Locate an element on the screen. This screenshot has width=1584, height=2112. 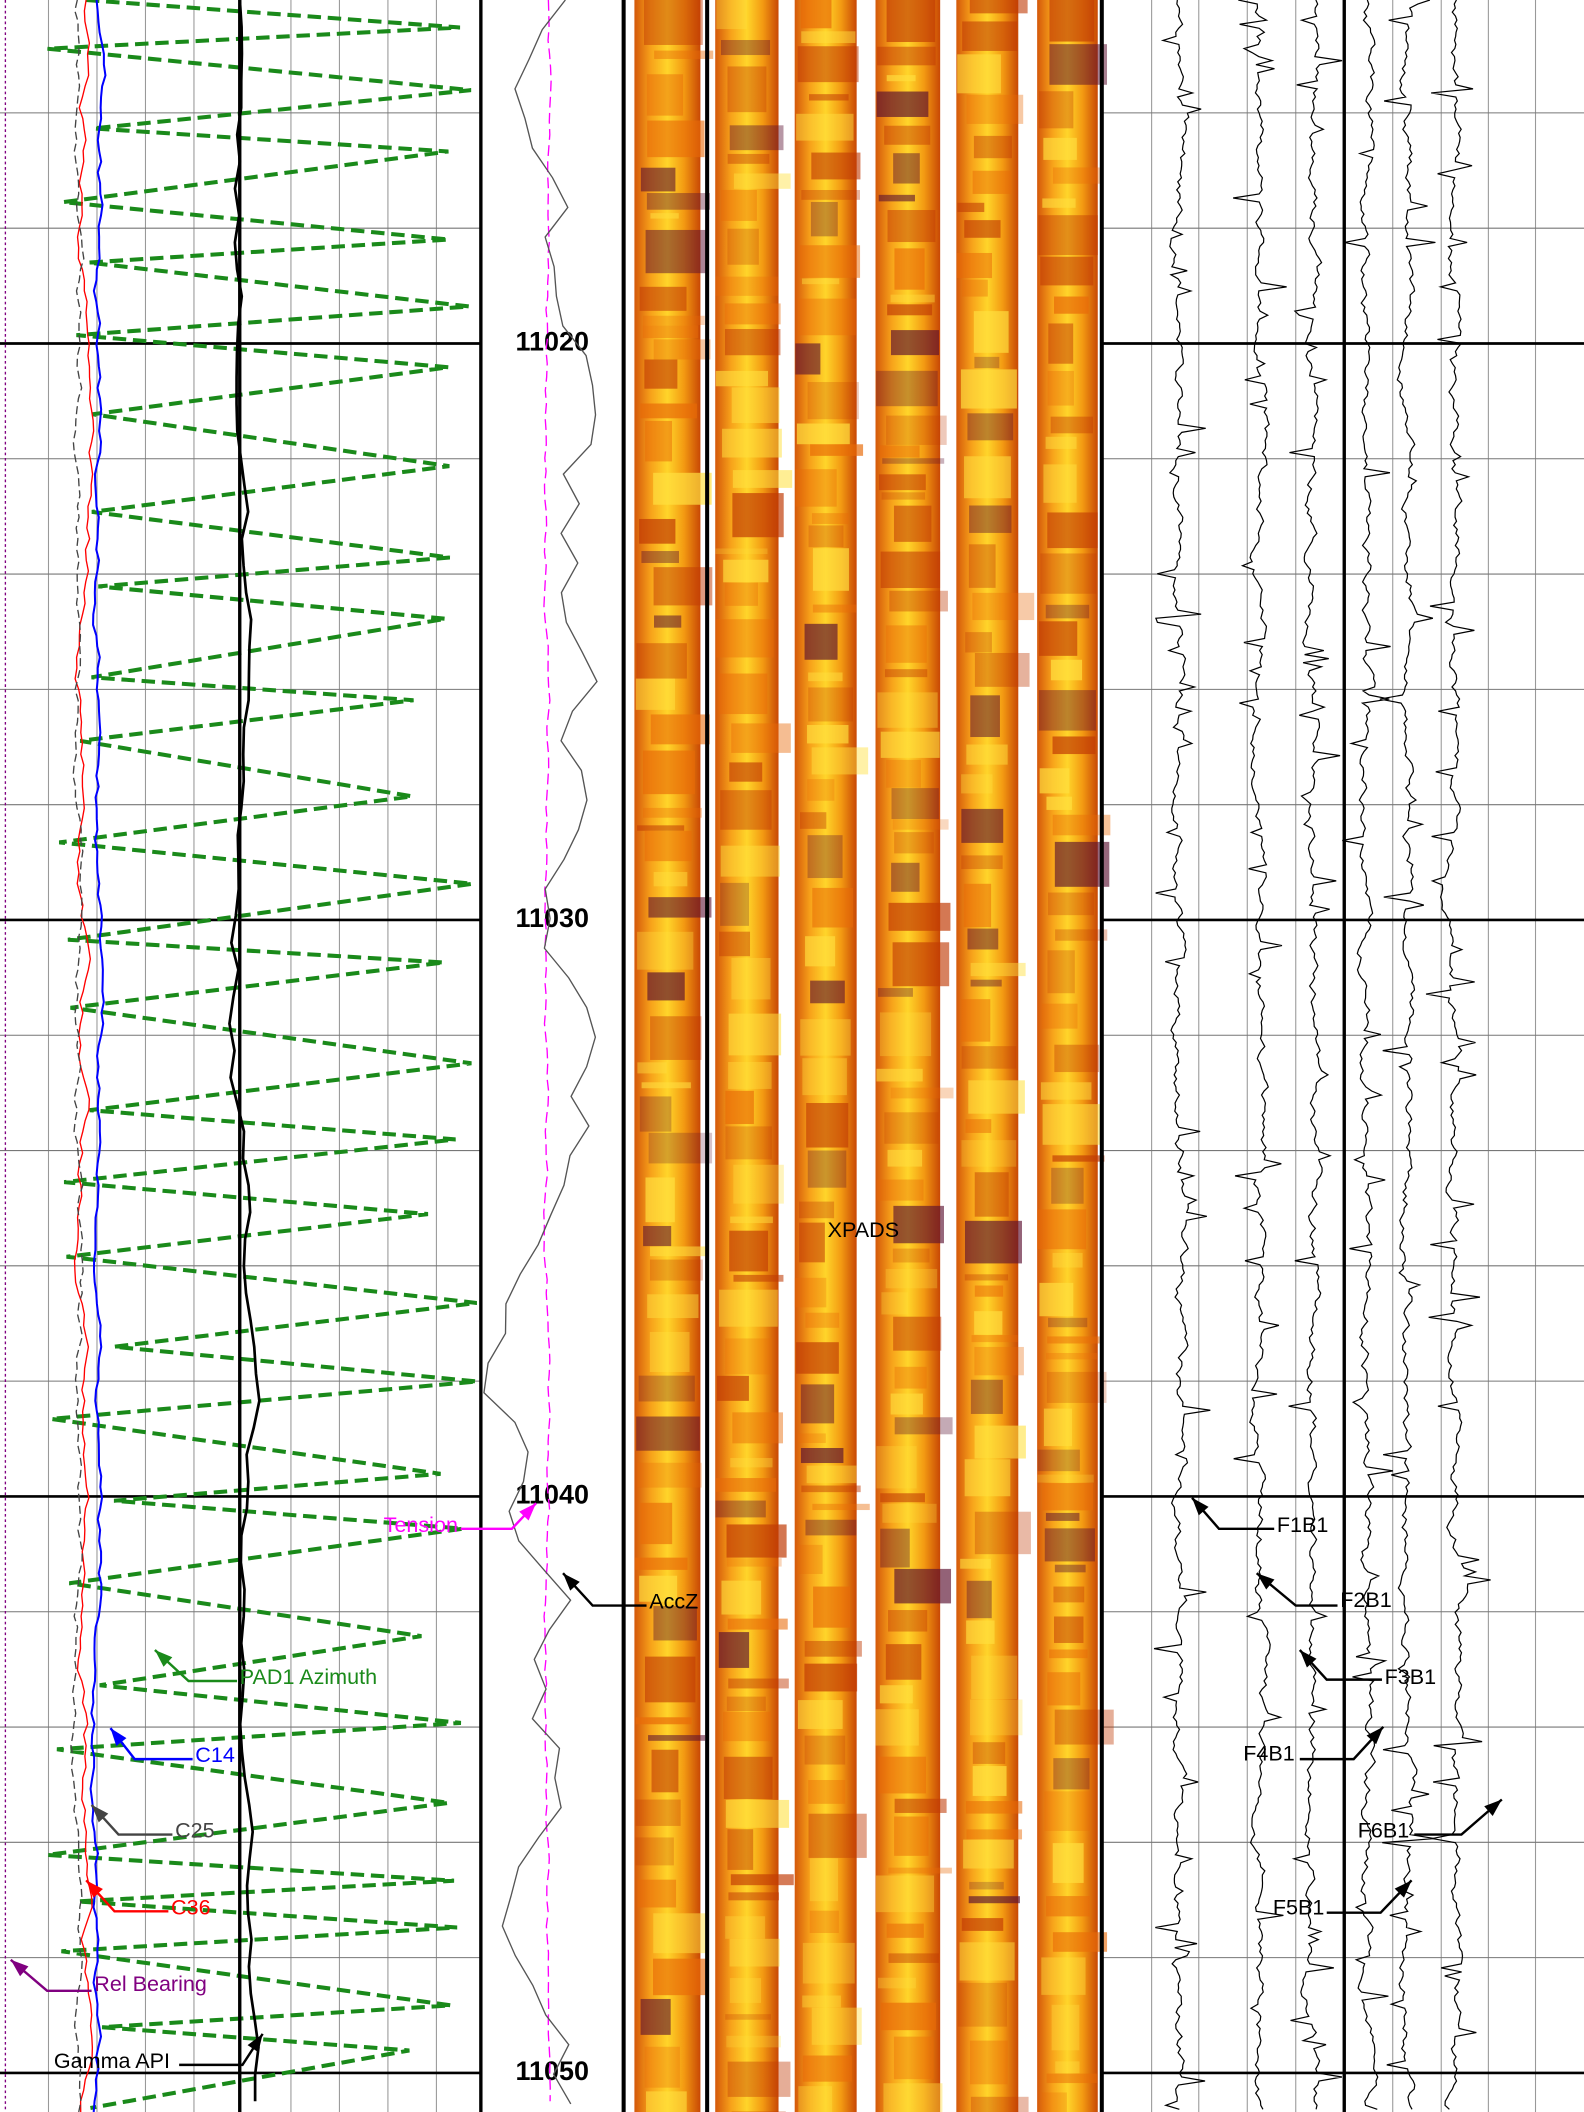
depth-label: 11020 is located at coordinates (552, 342).